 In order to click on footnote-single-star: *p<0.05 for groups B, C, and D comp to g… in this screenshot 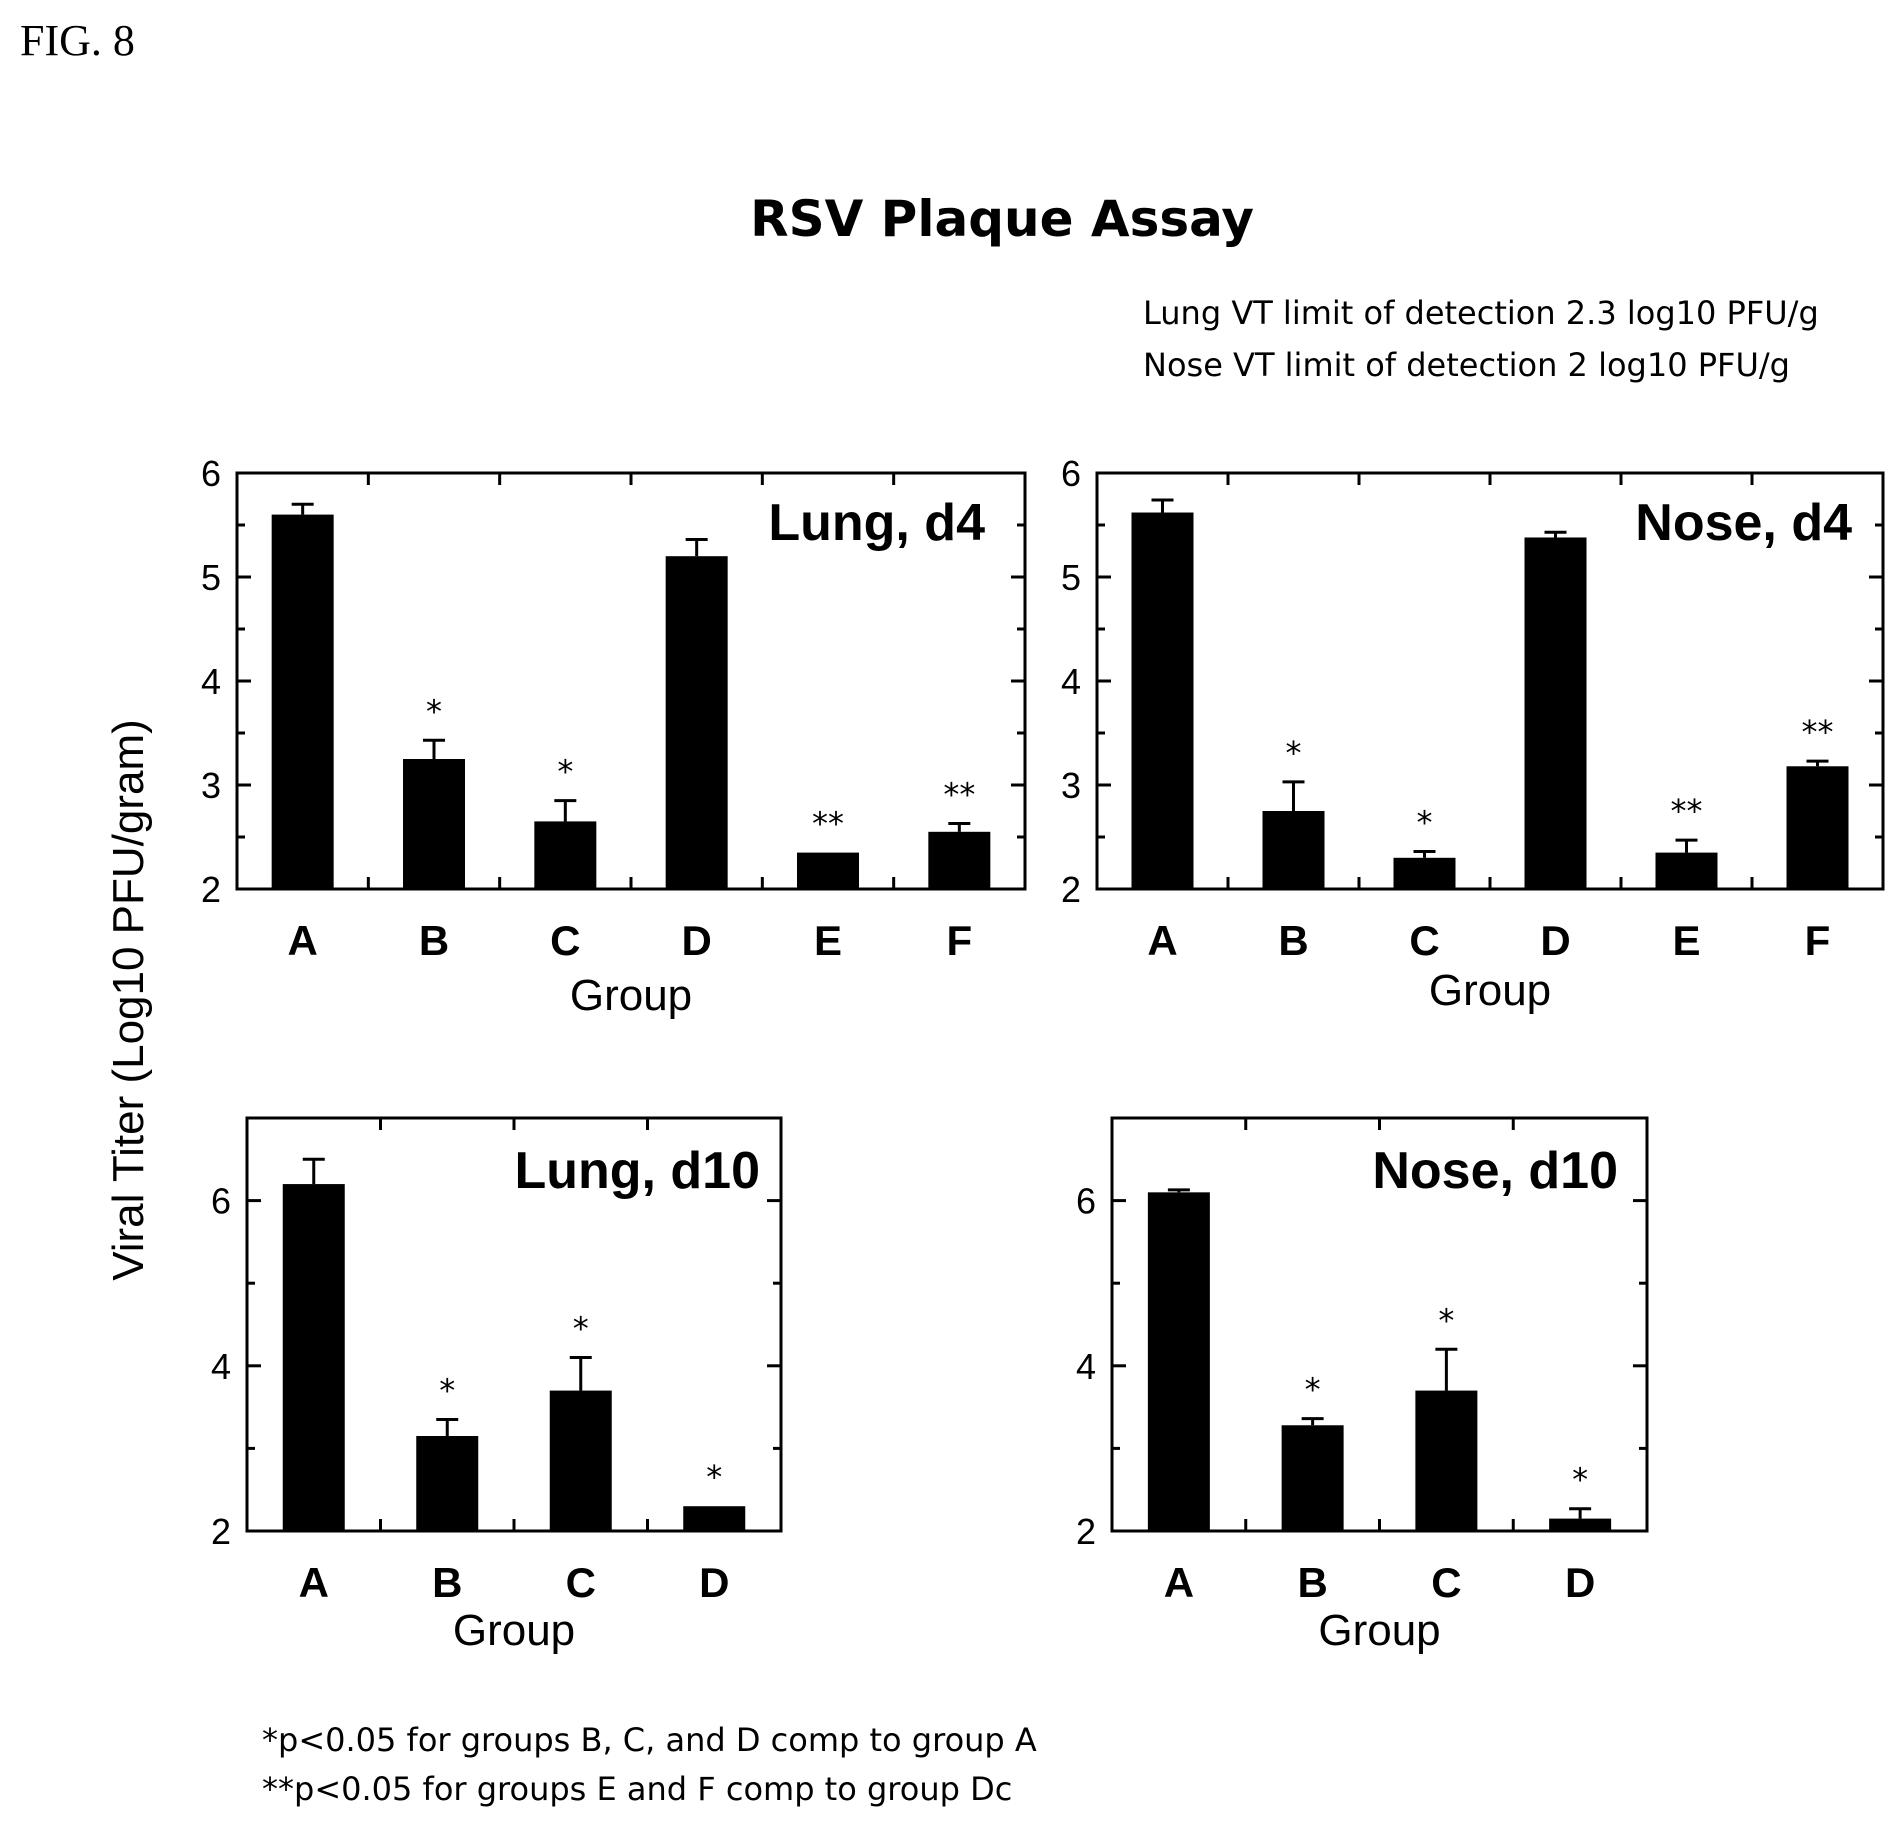, I will do `click(649, 1740)`.